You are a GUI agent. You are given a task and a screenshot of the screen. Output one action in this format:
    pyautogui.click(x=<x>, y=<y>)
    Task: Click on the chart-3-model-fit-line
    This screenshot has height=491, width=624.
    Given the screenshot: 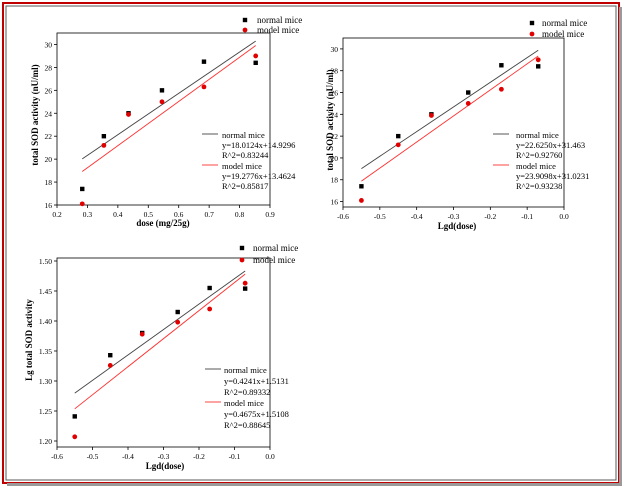 What is the action you would take?
    pyautogui.click(x=160, y=341)
    